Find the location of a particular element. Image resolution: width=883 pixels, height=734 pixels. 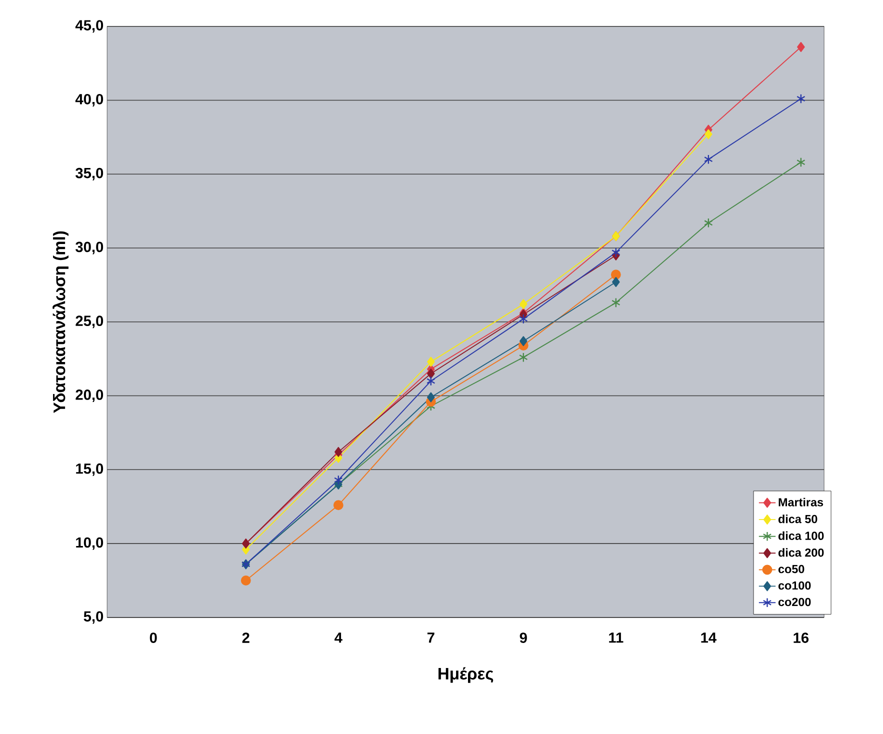

x-tick-label: 16 is located at coordinates (801, 638).